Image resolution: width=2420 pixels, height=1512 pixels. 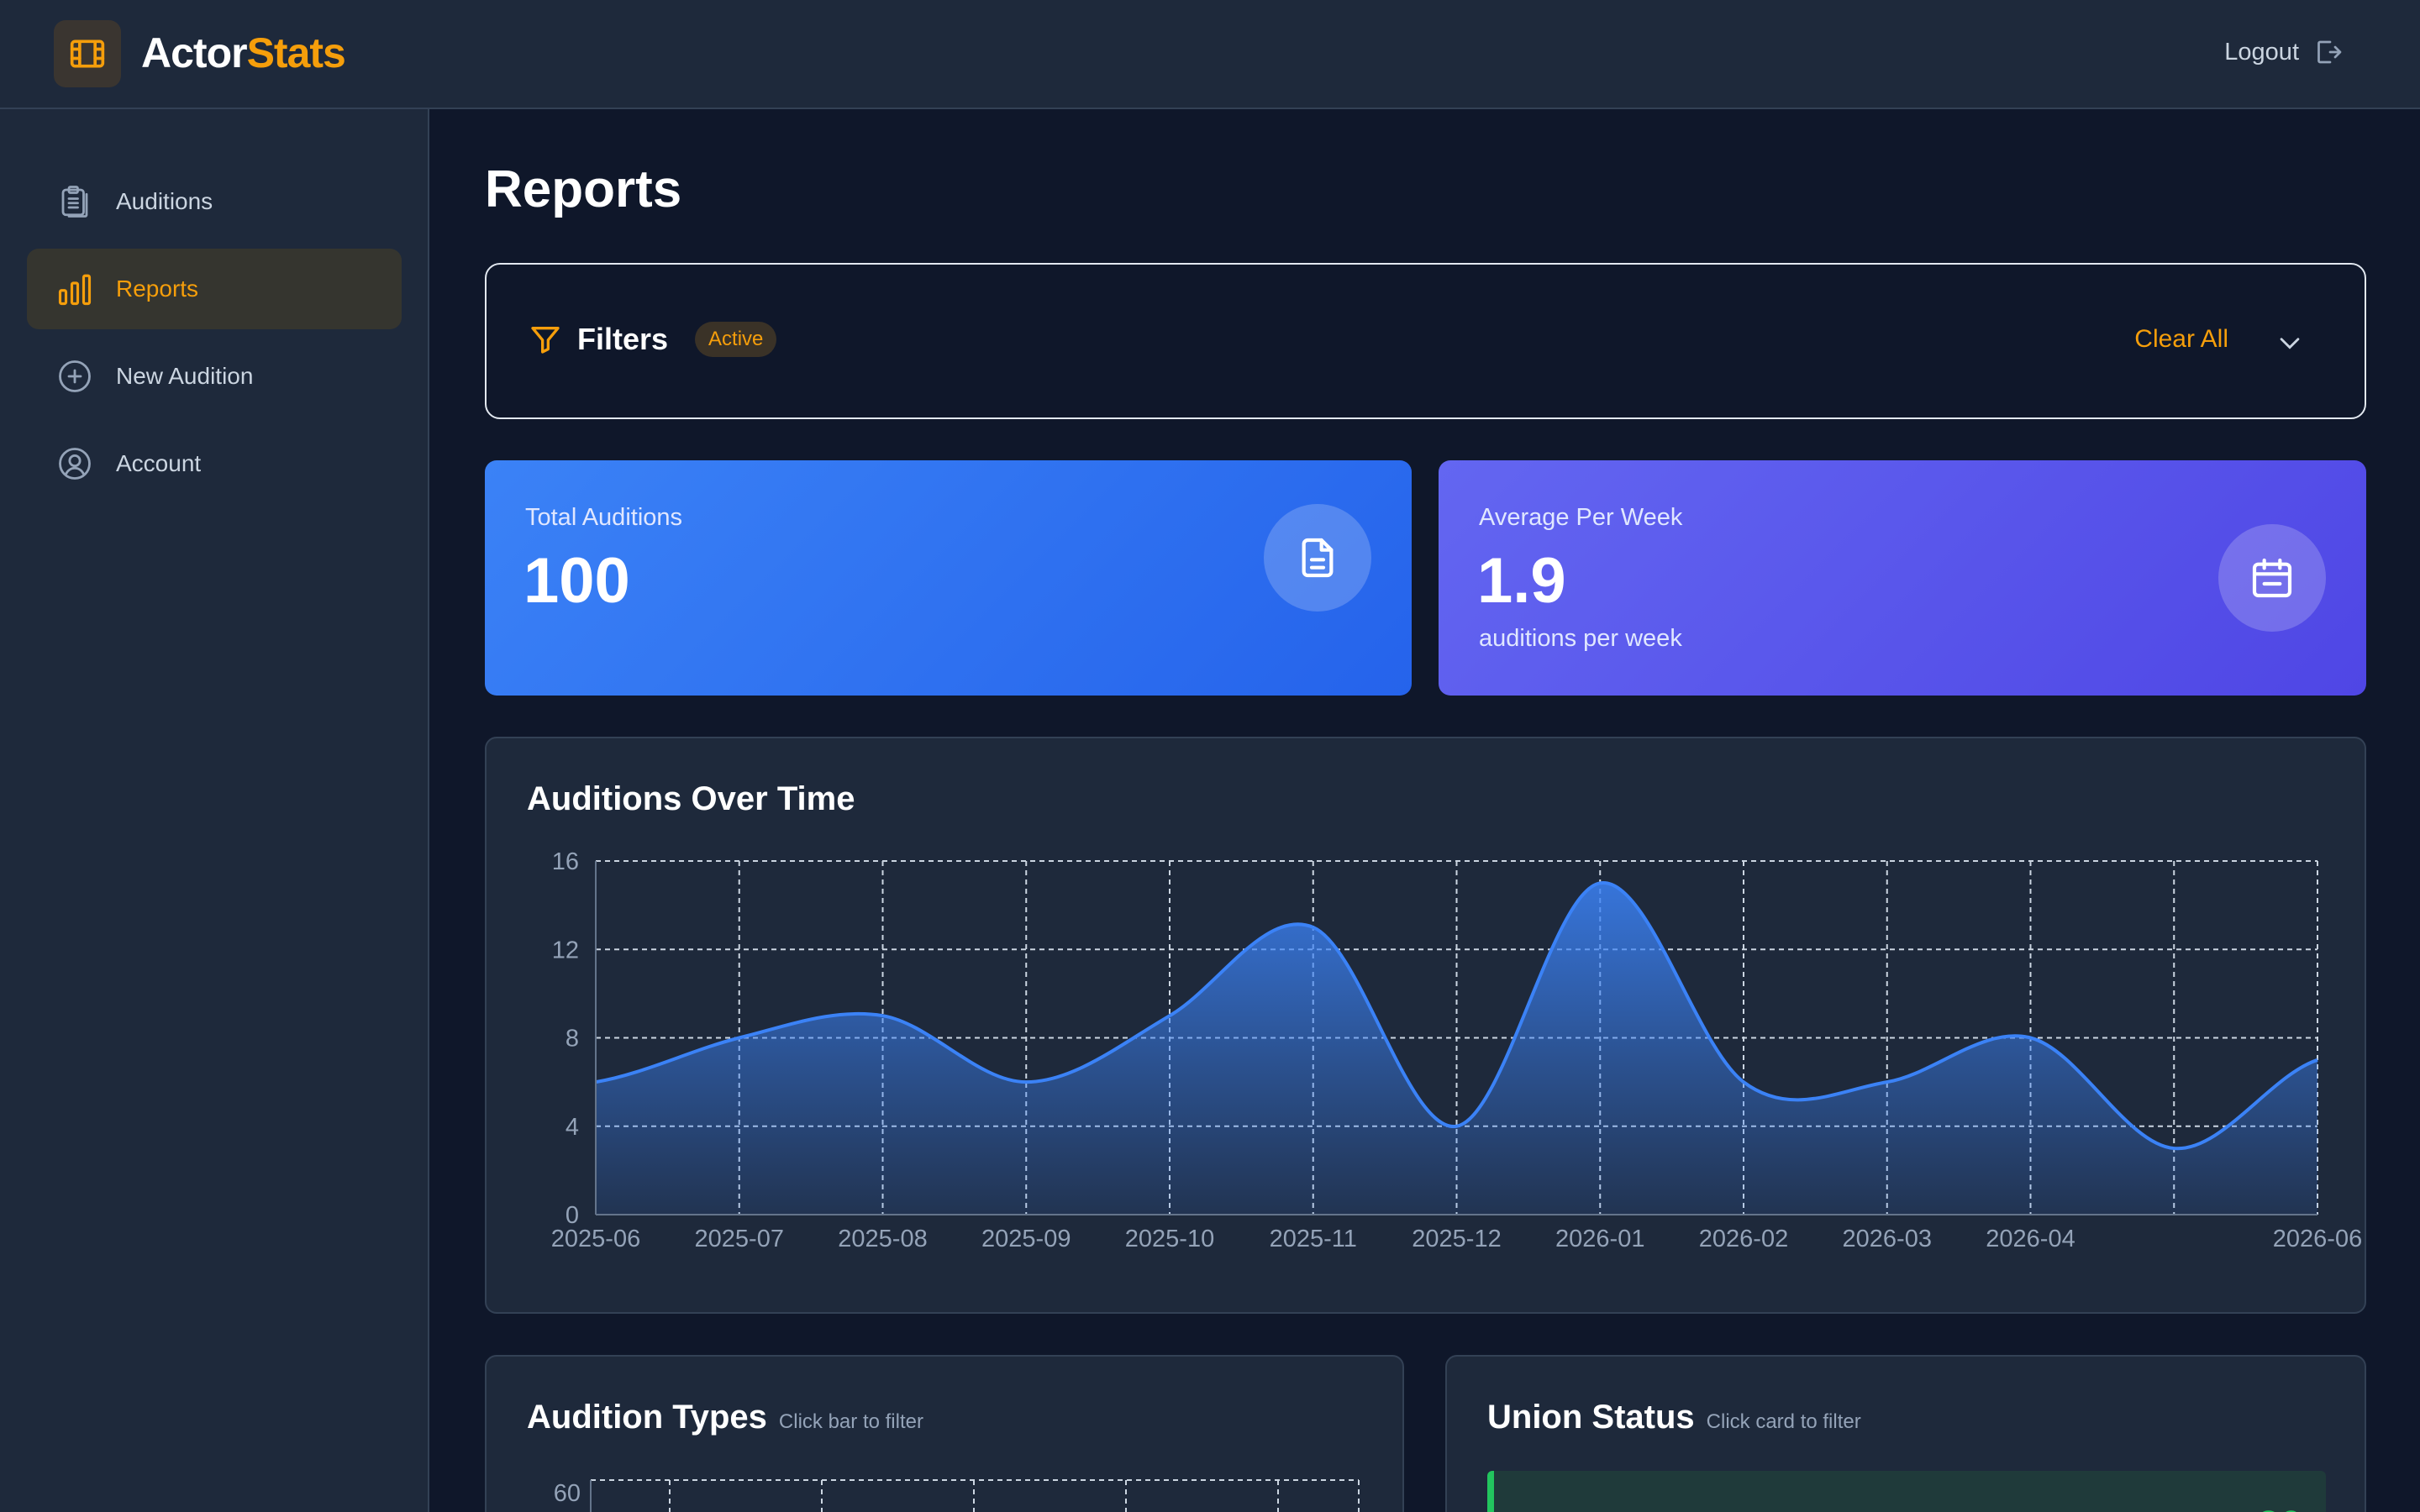 What do you see at coordinates (214, 201) in the screenshot?
I see `sidebar-item-auditions: Auditions` at bounding box center [214, 201].